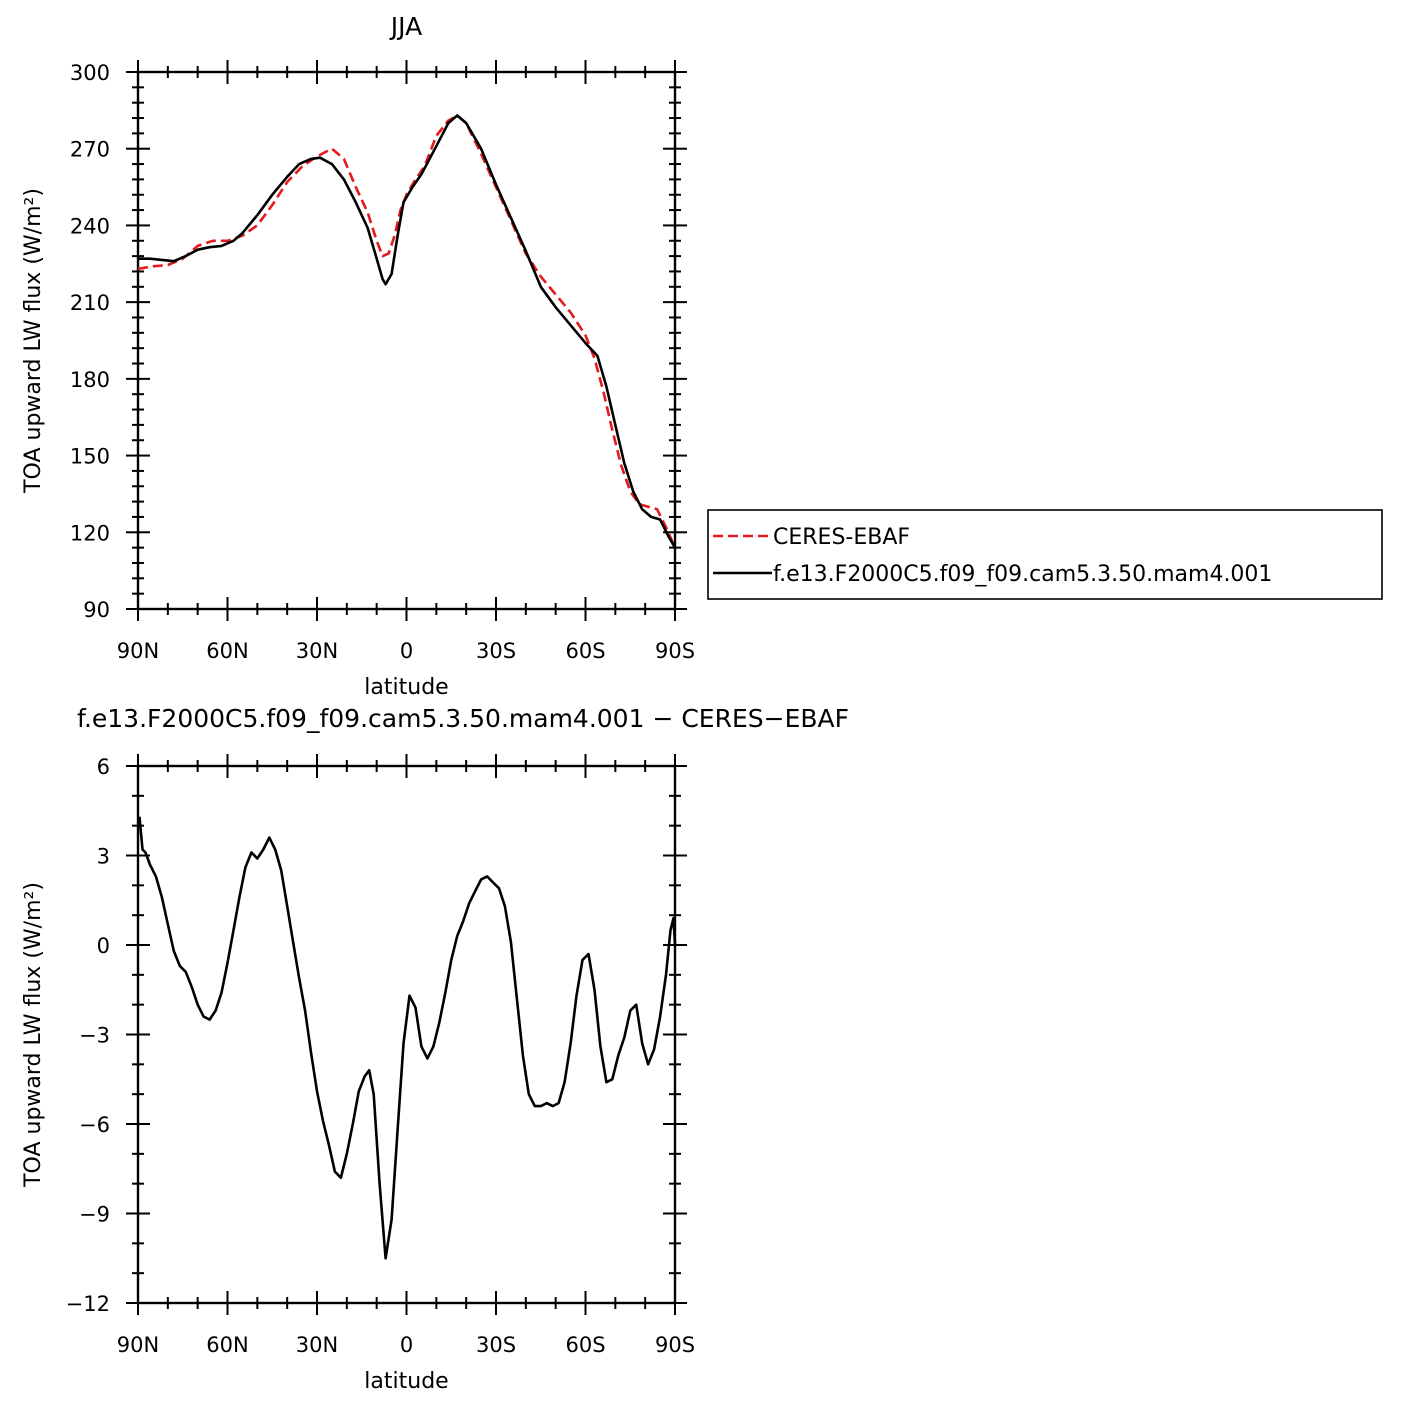  What do you see at coordinates (103, 946) in the screenshot?
I see `y-tick-label: 0` at bounding box center [103, 946].